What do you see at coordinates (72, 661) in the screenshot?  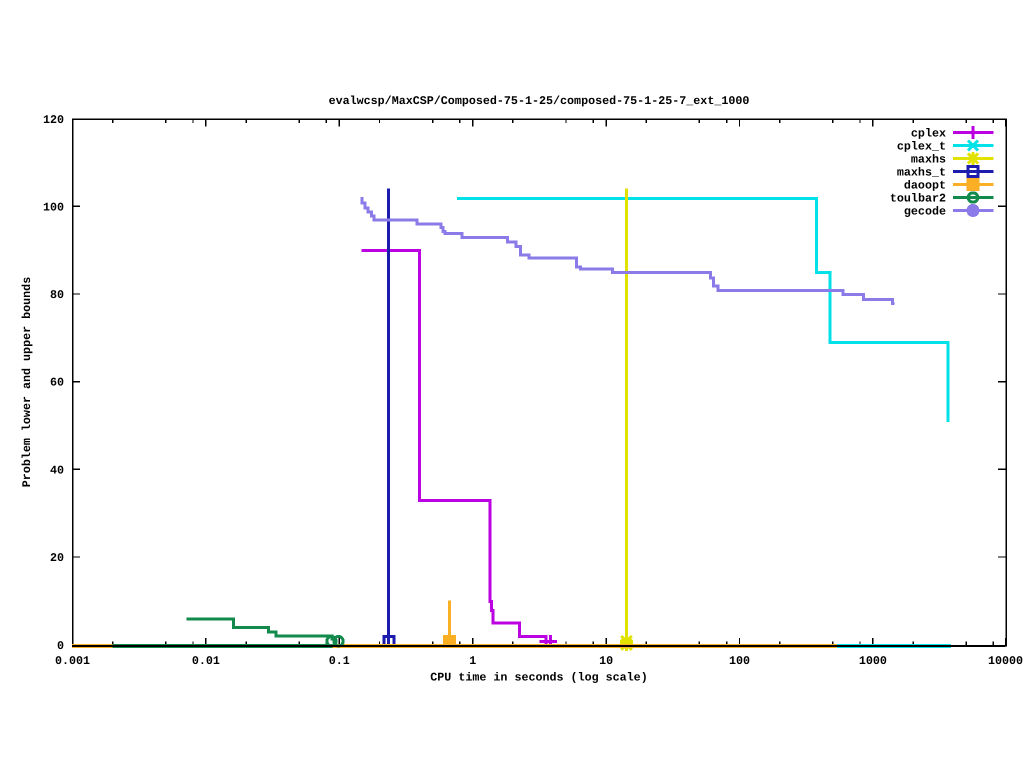 I see `svg-text: 0.001` at bounding box center [72, 661].